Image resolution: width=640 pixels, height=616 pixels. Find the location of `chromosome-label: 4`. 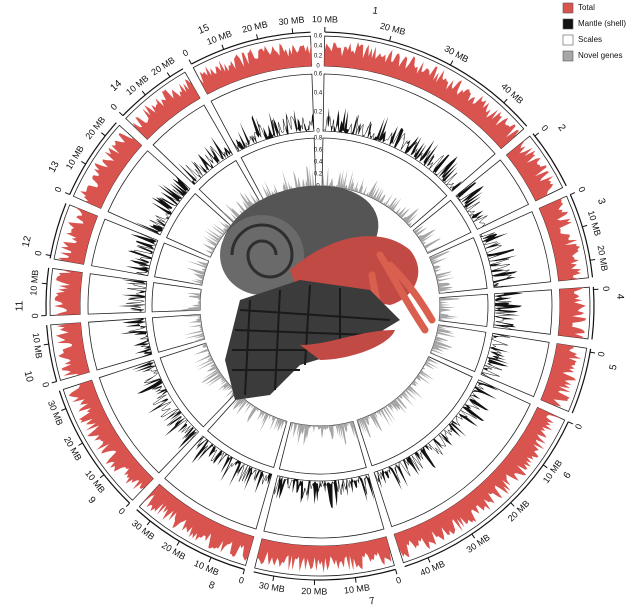

chromosome-label: 4 is located at coordinates (619, 297).